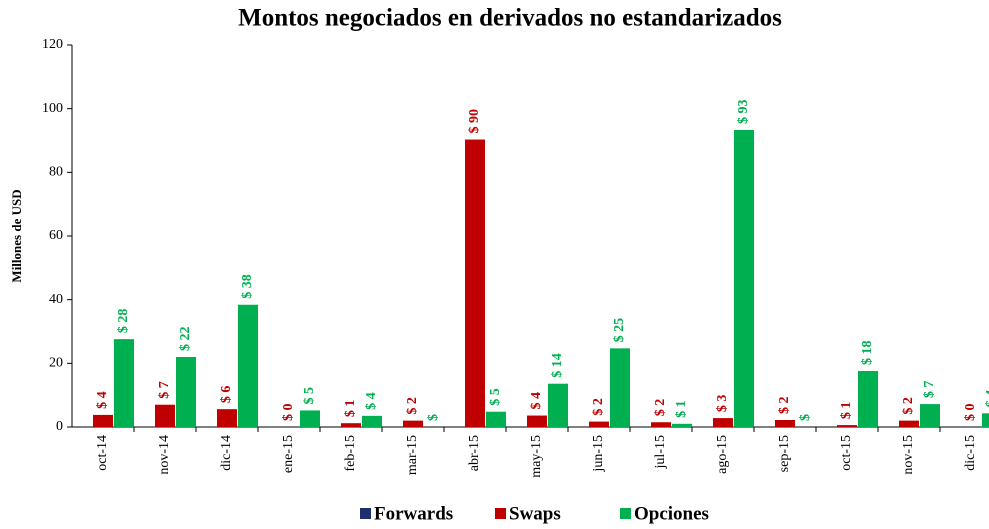 The image size is (989, 529). Describe the element at coordinates (185, 338) in the screenshot. I see `value-label: $ 22` at that location.